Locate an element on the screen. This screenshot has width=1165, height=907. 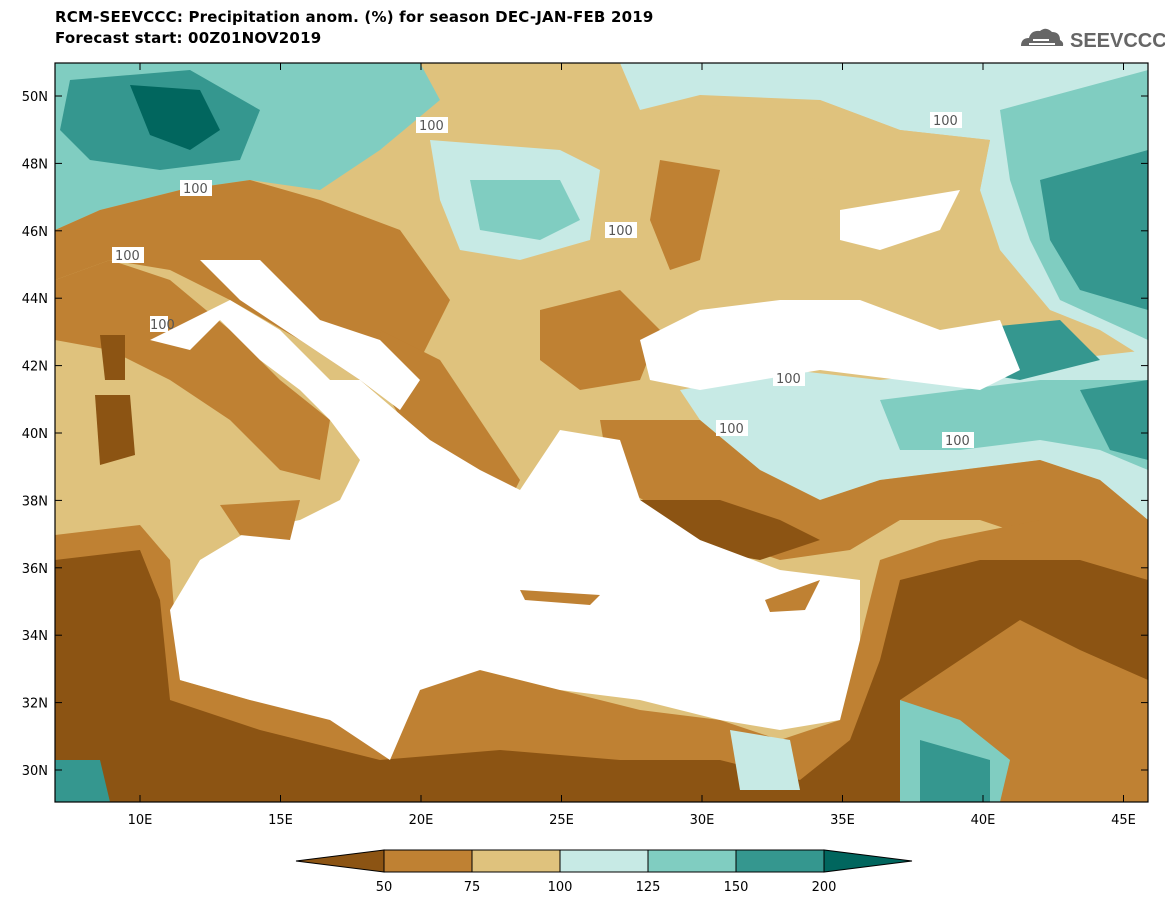
black-sea is located at coordinates (830, 345).